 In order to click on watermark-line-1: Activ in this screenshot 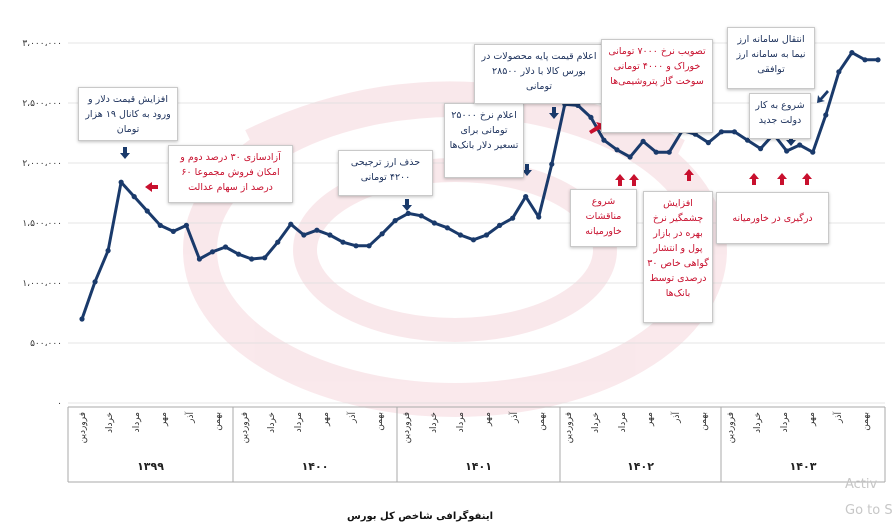, I will do `click(861, 484)`.